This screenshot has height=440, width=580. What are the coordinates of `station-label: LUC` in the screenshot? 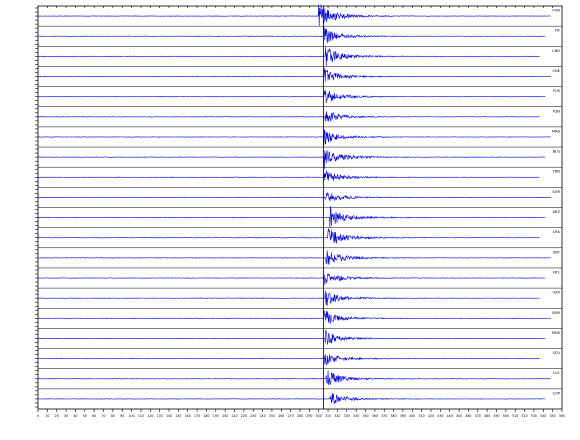 It's located at (556, 373).